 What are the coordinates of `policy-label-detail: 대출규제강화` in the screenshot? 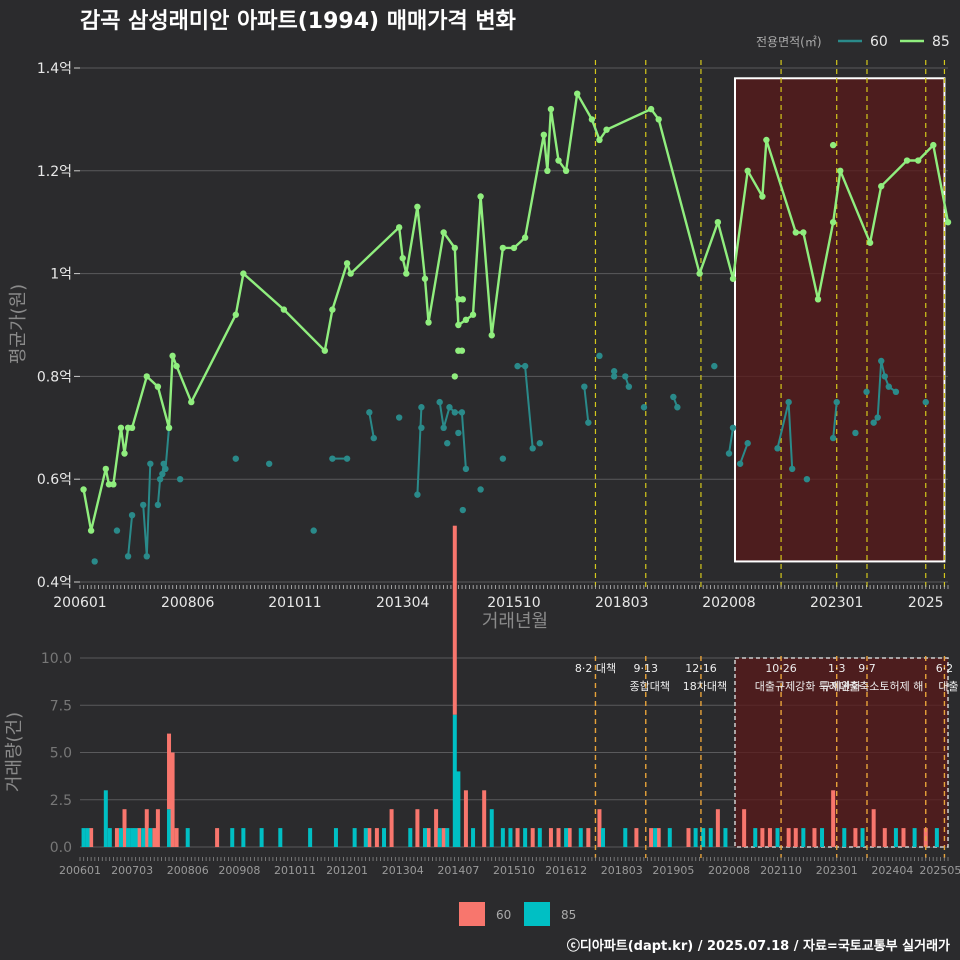 It's located at (785, 686).